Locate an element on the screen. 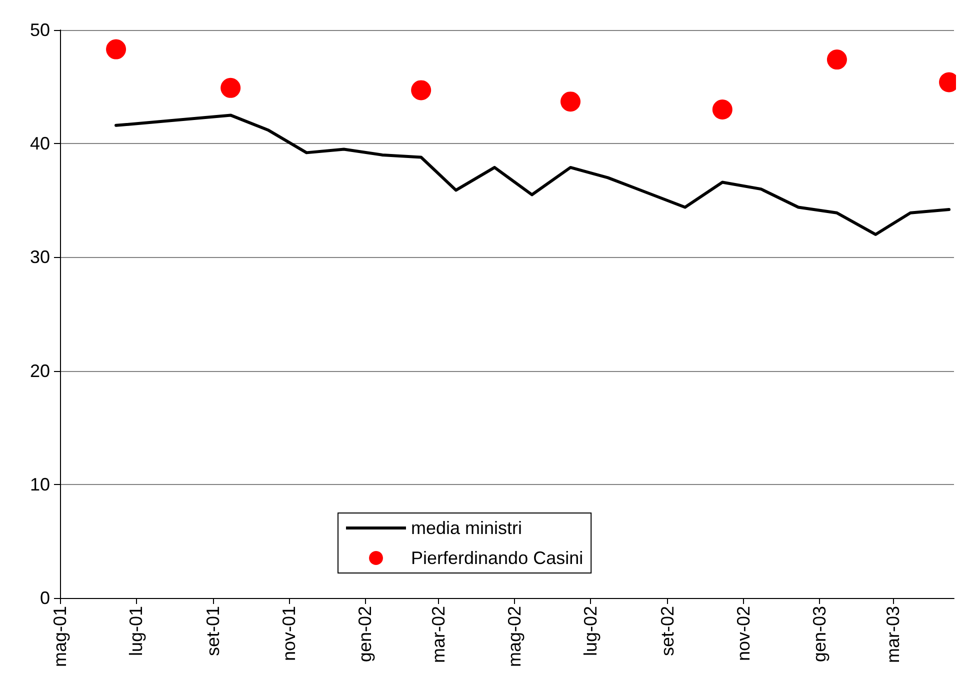  y-tick-label: 0 is located at coordinates (45, 598).